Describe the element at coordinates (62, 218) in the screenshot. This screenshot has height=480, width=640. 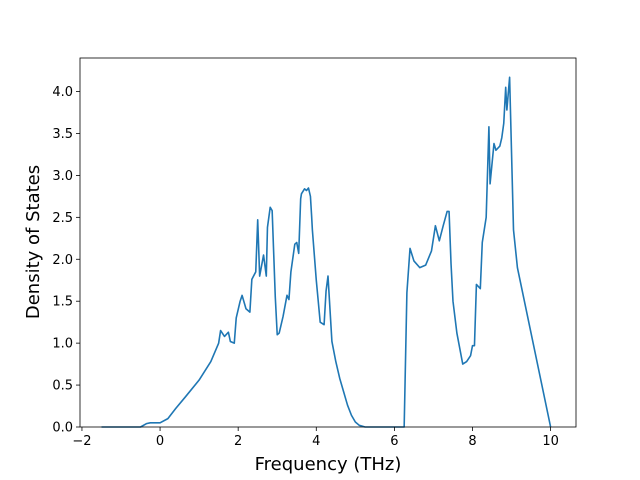
I see `y-tick-label: 2.5` at that location.